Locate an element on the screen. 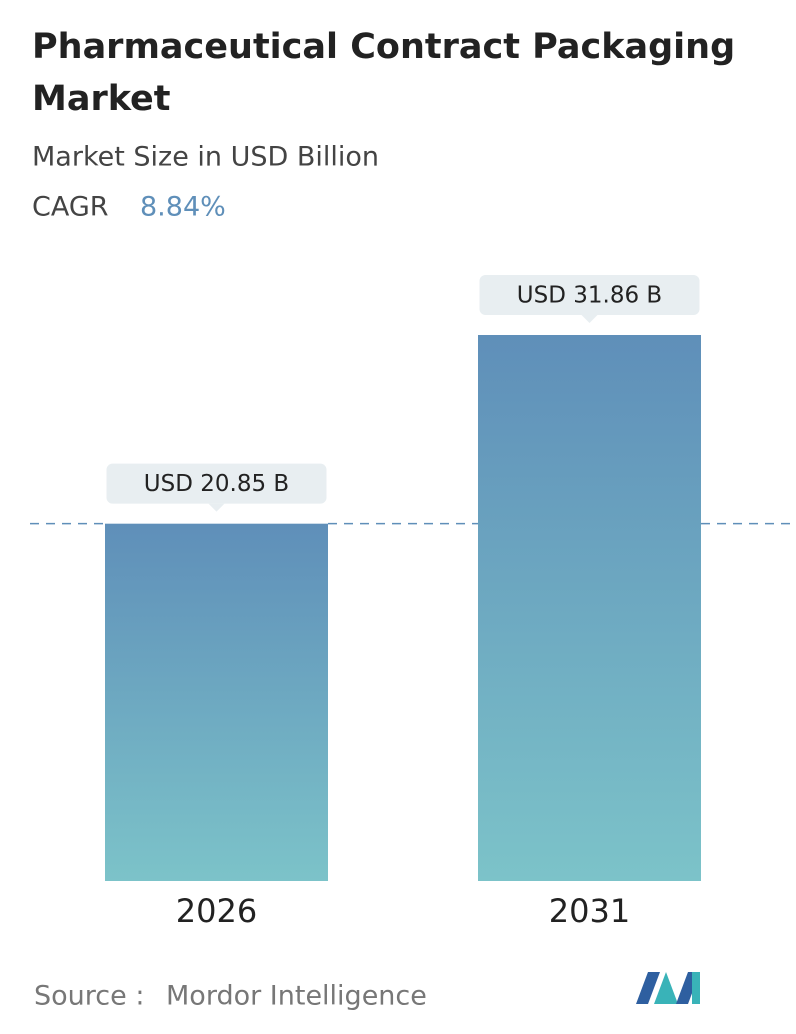  chart-title: Pharmaceutical Contract Packaging Market is located at coordinates (383, 73).